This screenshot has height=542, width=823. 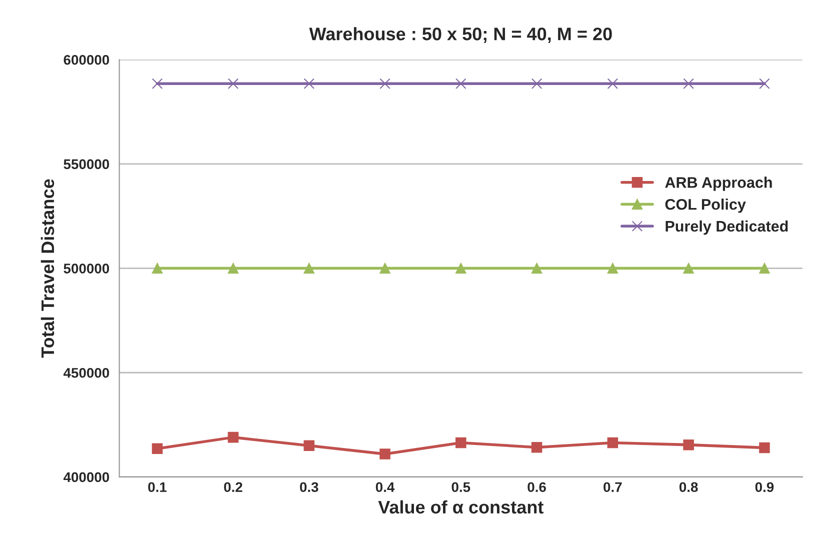 I want to click on x-tick-label: 0.6, so click(x=537, y=487).